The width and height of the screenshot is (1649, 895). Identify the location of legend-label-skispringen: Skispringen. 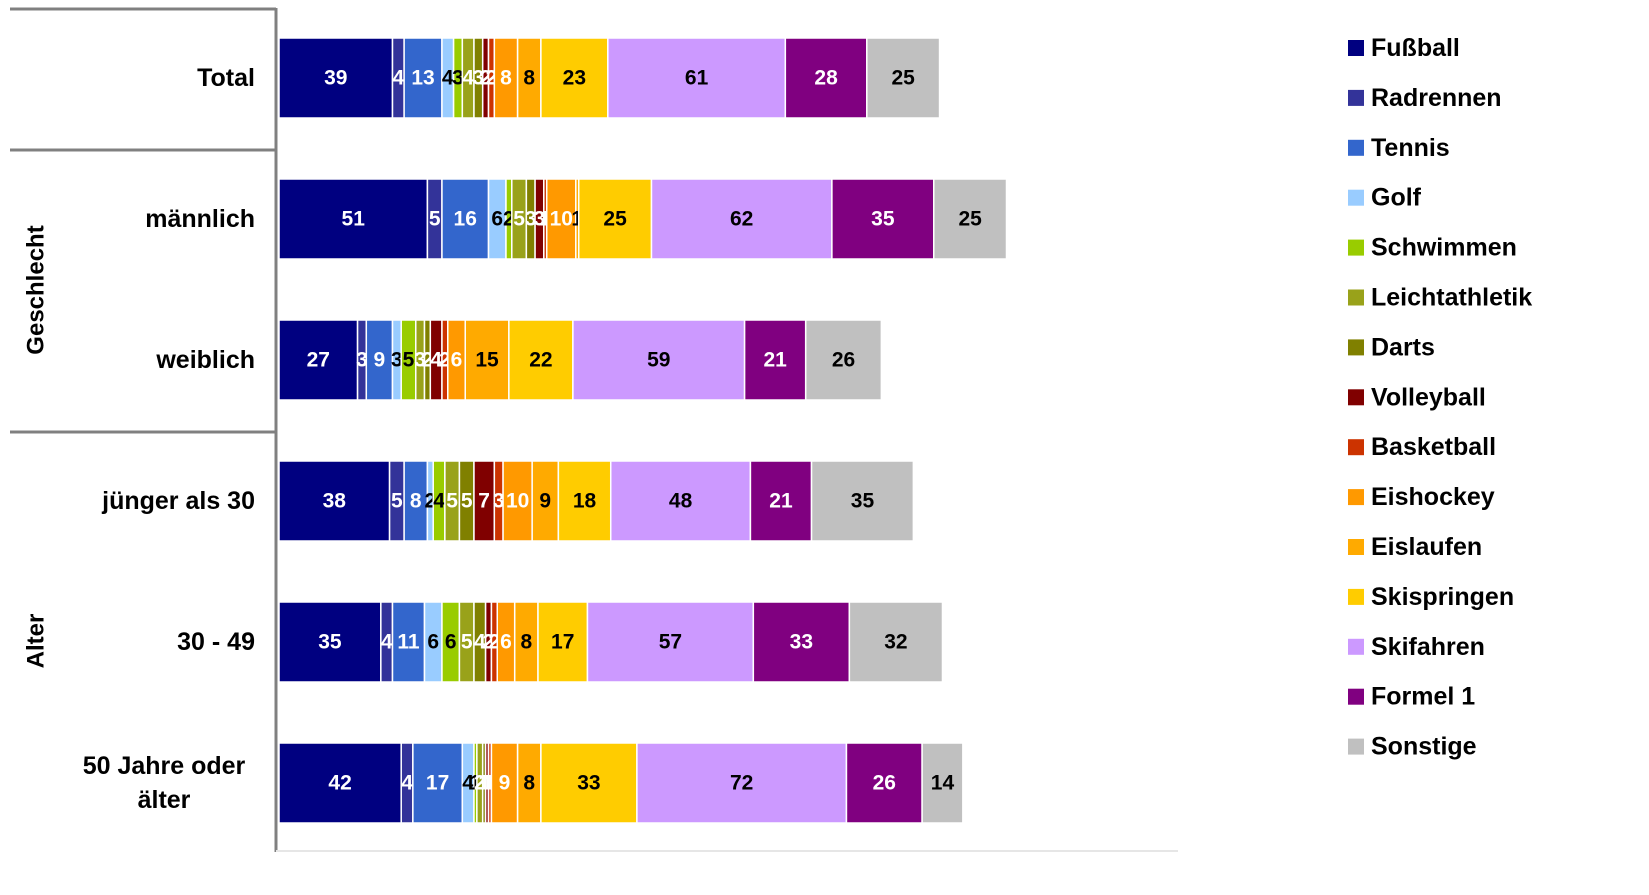
(1442, 597).